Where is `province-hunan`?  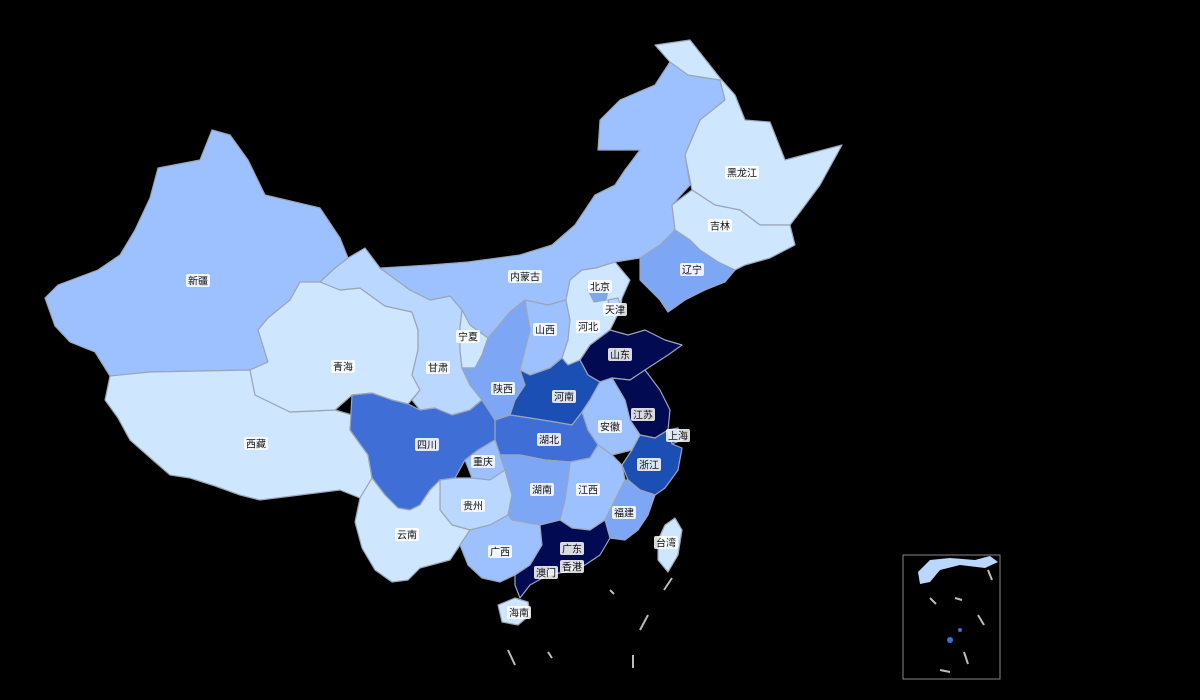
province-hunan is located at coordinates (535, 490).